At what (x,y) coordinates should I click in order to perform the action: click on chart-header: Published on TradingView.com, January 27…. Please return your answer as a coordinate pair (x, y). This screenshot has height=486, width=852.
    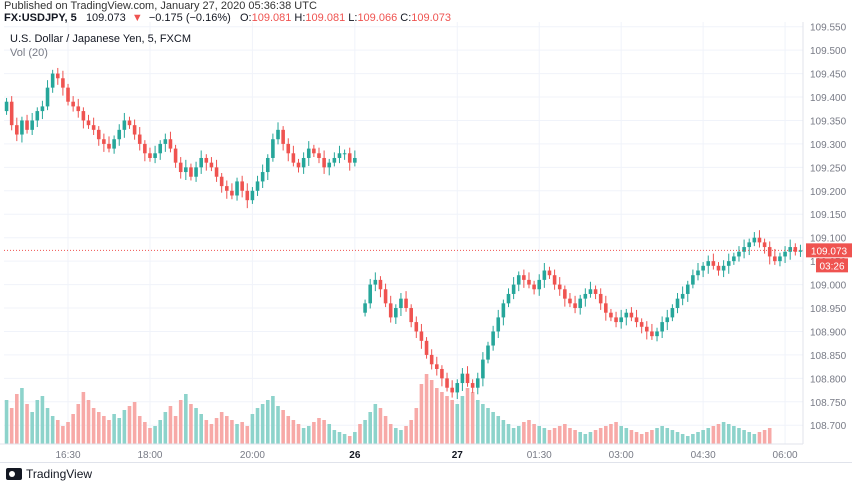
    Looking at the image, I should click on (426, 12).